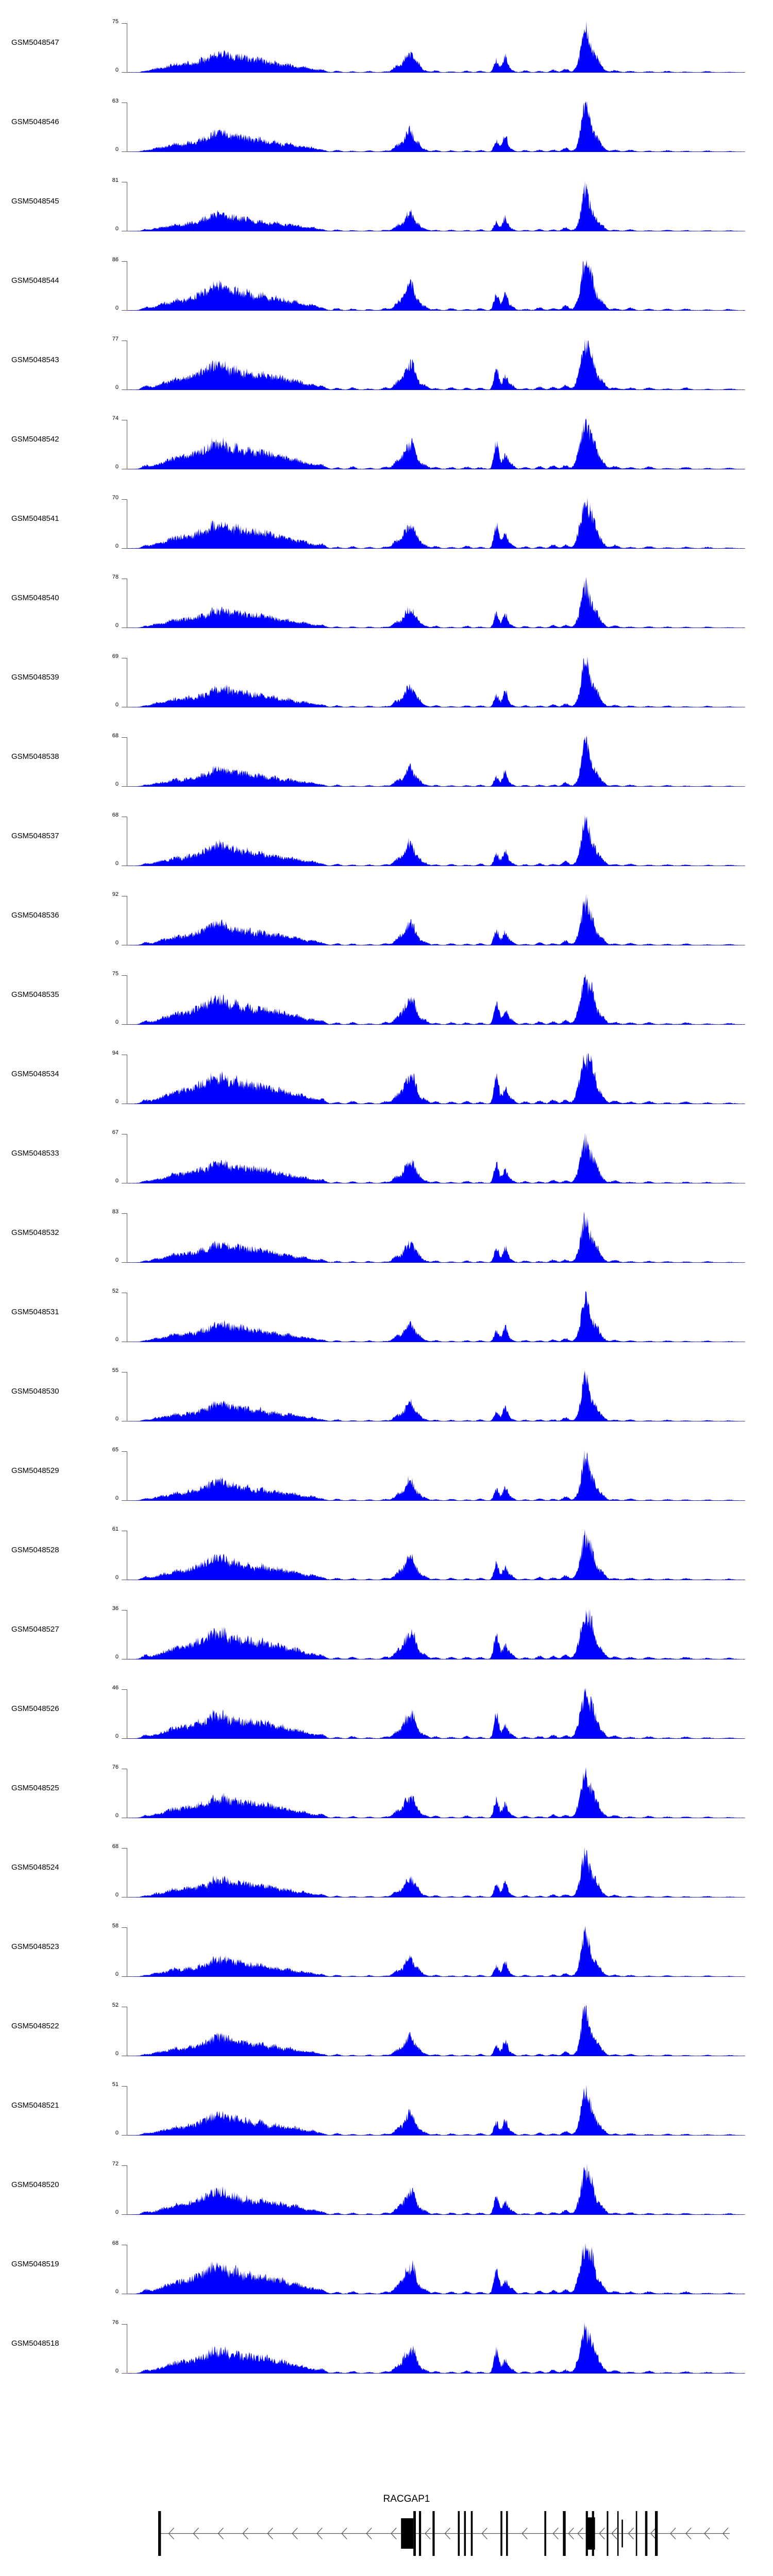 The image size is (773, 2576). What do you see at coordinates (35, 598) in the screenshot?
I see `track-sample-label: GSM5048540` at bounding box center [35, 598].